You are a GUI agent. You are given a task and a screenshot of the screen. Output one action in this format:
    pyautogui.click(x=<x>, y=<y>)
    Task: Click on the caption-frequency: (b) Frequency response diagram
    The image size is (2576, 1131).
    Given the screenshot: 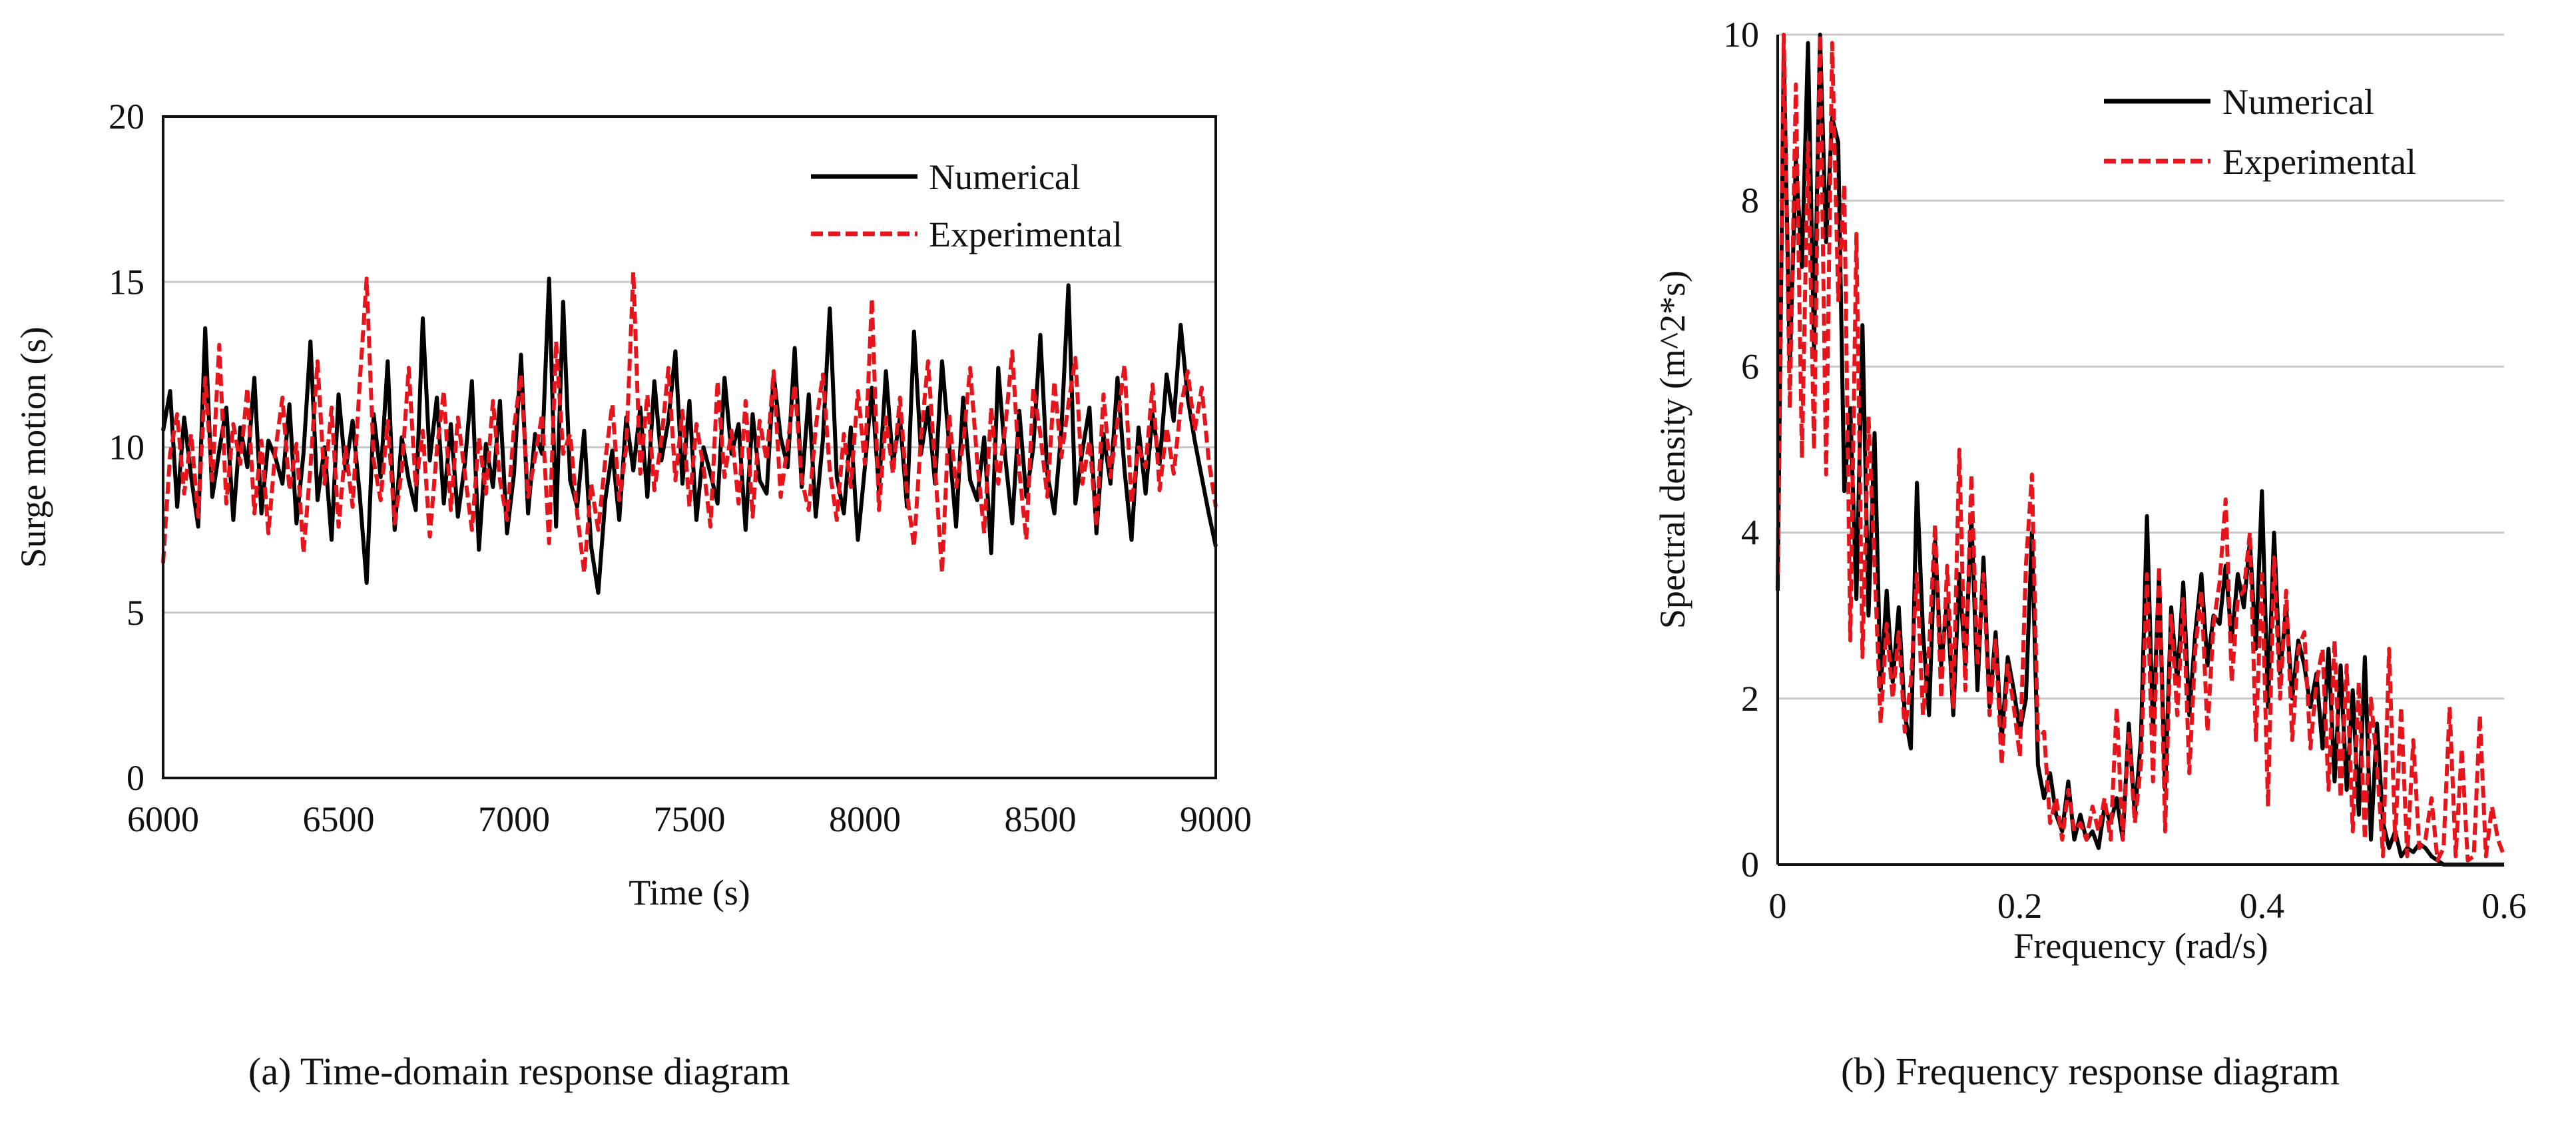 What is the action you would take?
    pyautogui.click(x=2090, y=1071)
    